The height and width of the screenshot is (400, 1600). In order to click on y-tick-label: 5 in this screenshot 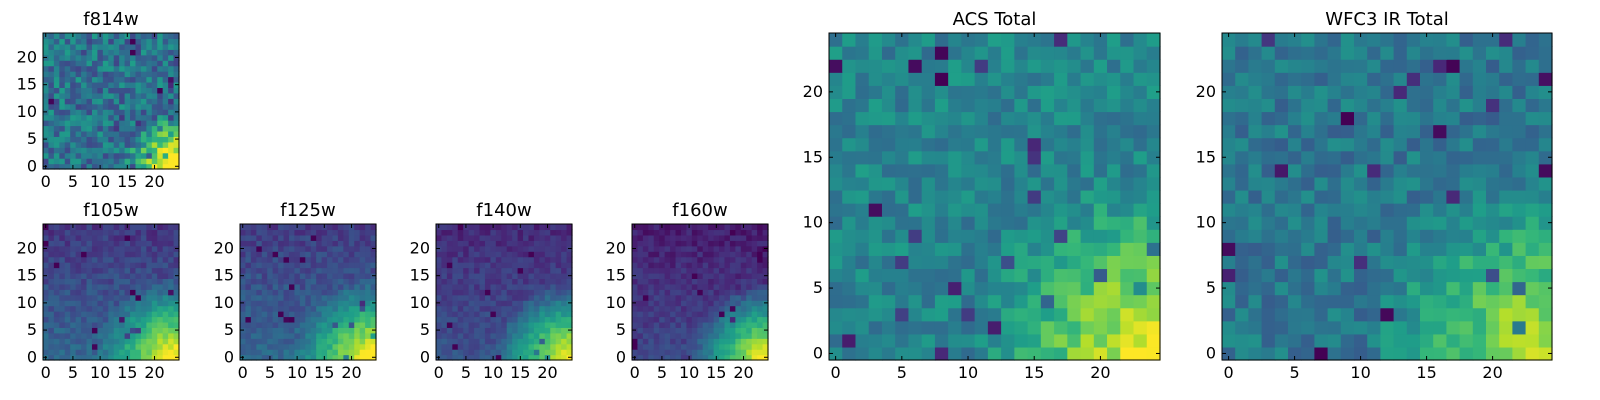, I will do `click(32, 329)`.